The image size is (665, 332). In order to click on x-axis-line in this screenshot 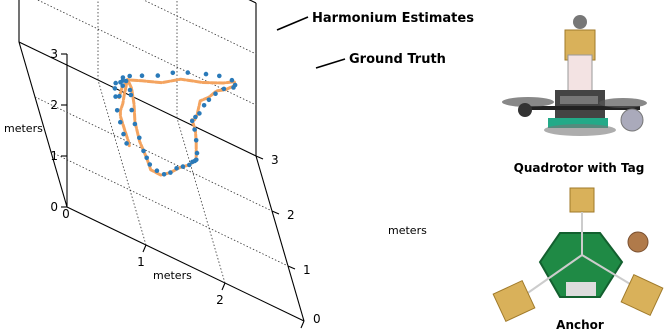, I will do `click(185, 264)`.